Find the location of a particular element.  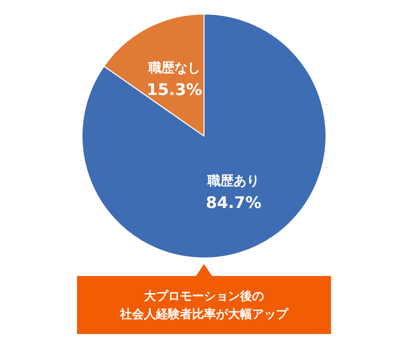

slice-label: 職歴なし is located at coordinates (173, 68).